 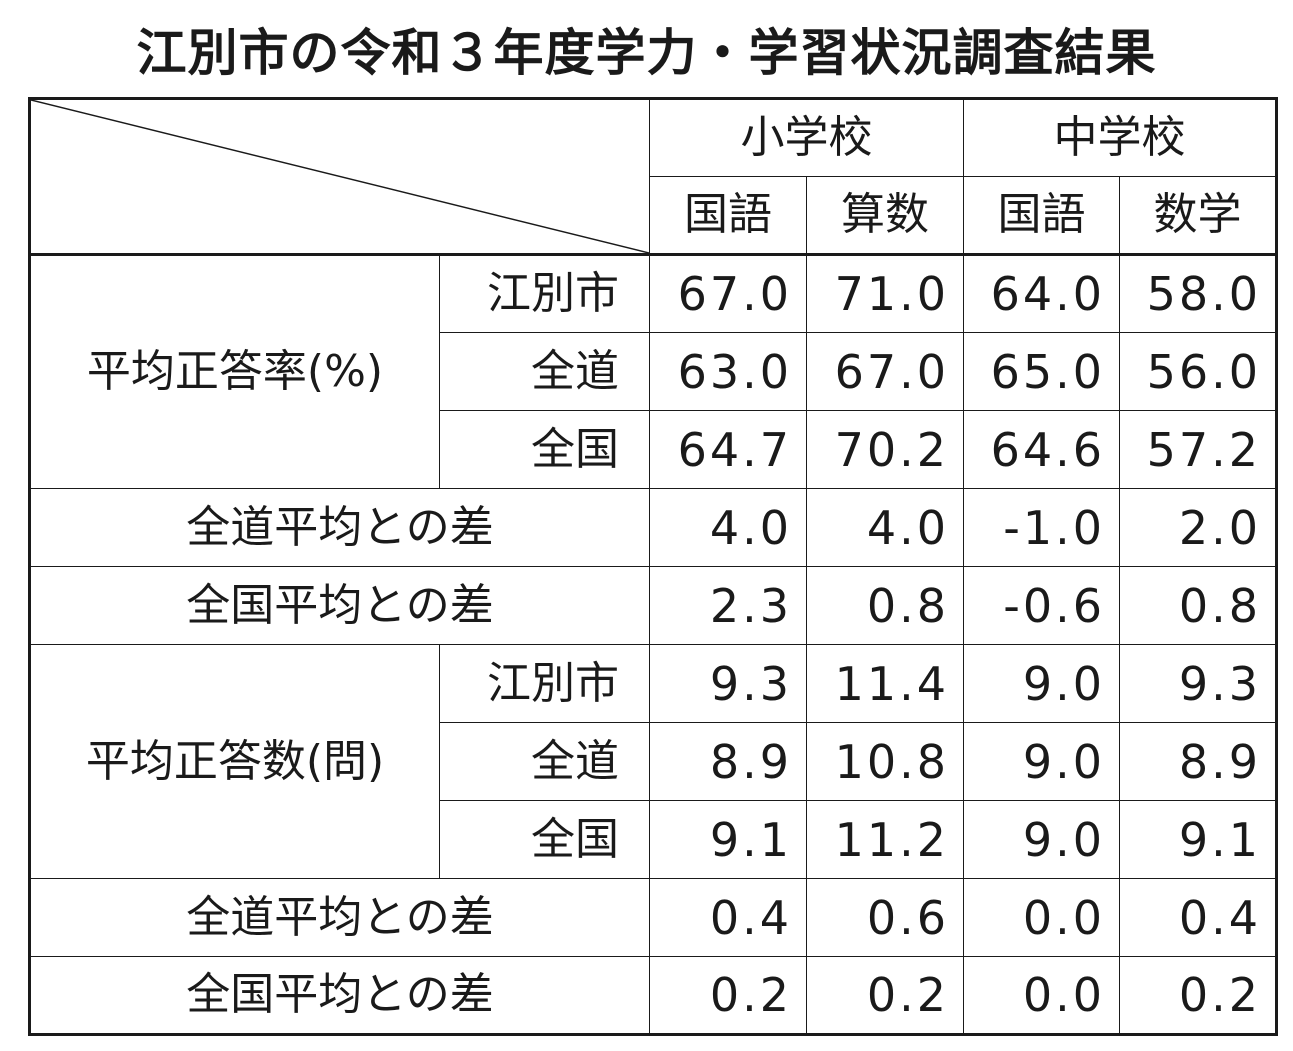 I want to click on cell: -1.0, so click(x=1041, y=527).